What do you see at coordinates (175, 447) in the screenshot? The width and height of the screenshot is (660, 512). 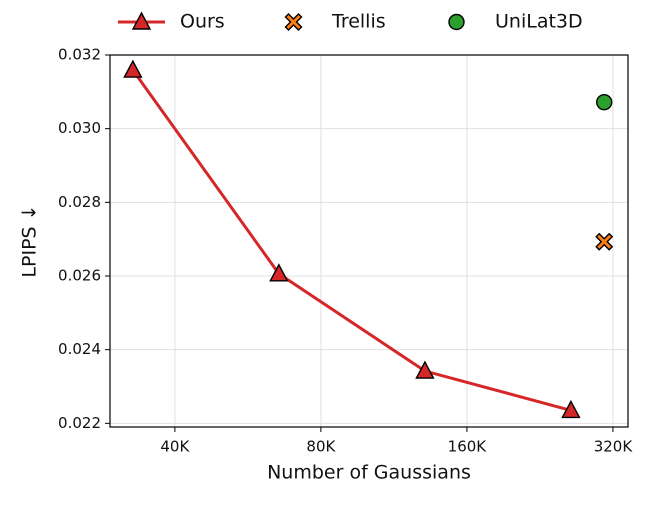 I see `x-tick-label: 40K` at bounding box center [175, 447].